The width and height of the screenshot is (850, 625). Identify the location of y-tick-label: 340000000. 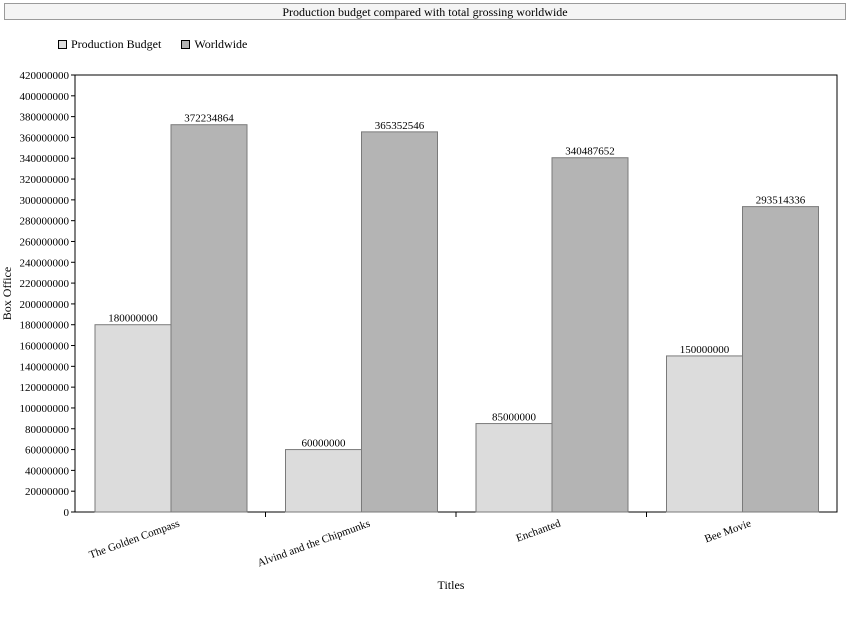
(45, 159).